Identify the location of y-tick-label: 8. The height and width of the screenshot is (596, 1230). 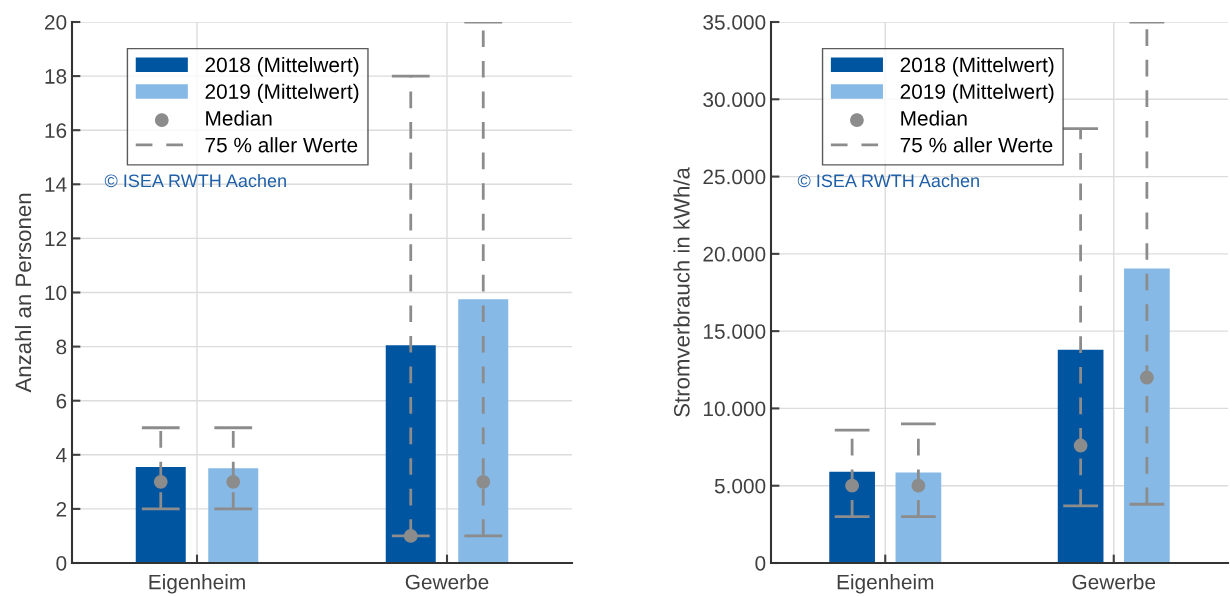
(61, 347).